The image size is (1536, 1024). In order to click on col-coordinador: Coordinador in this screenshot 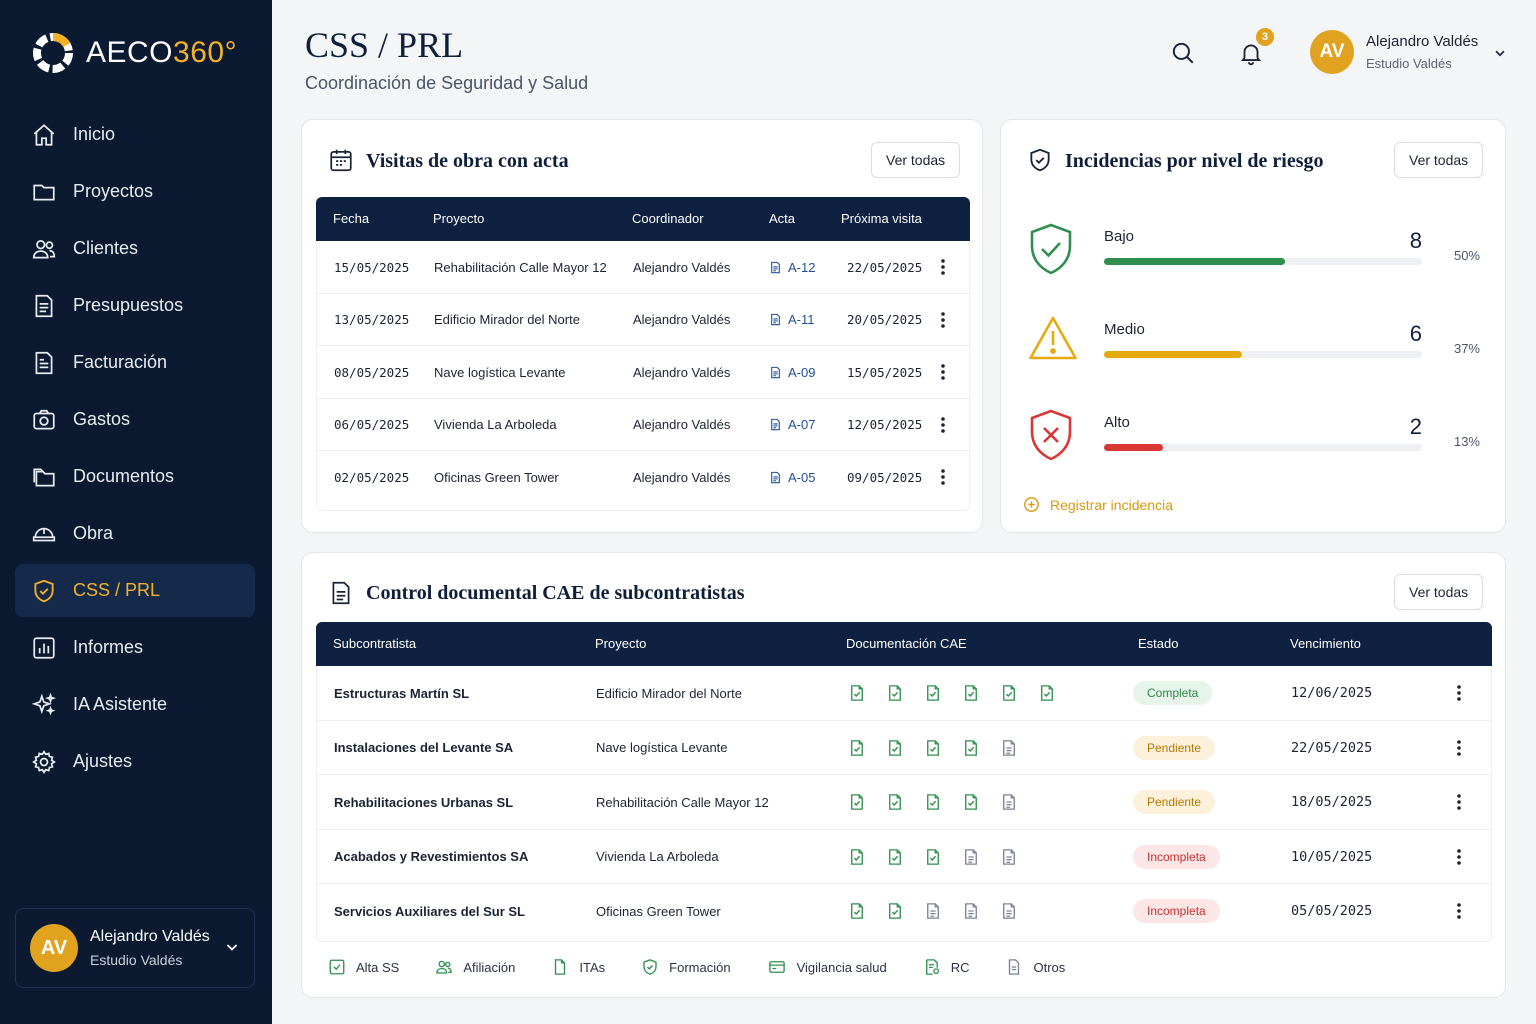, I will do `click(668, 218)`.